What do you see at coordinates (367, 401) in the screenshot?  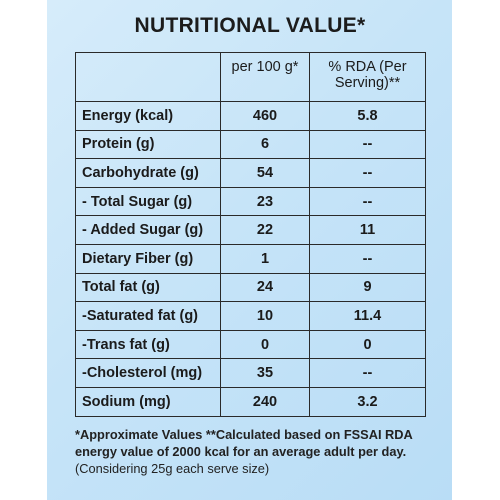 I see `rda-value: 3.2` at bounding box center [367, 401].